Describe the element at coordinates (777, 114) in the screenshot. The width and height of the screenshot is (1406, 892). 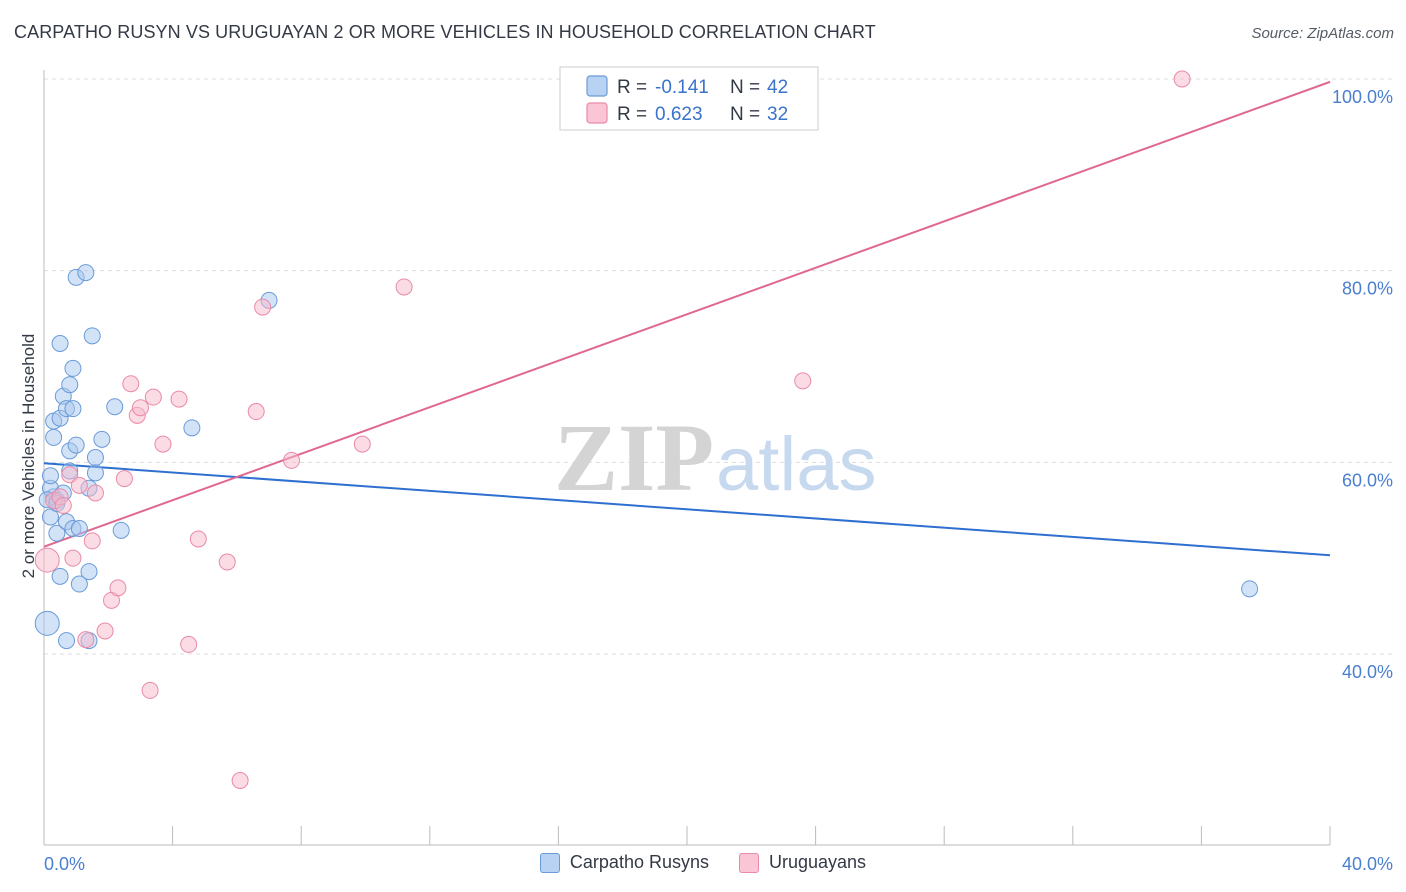
I see `legend-n-value: 32` at that location.